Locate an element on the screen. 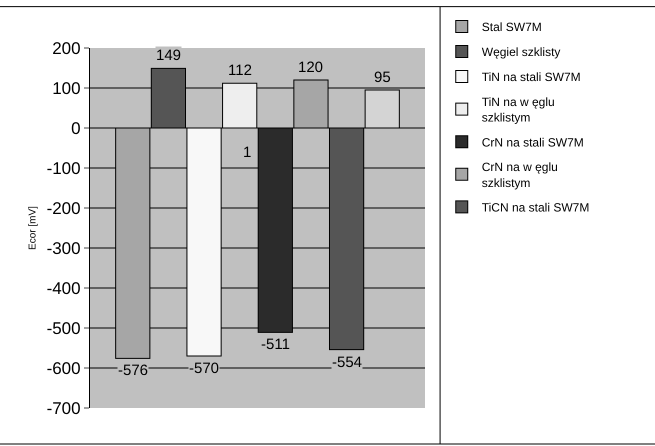 This screenshot has height=446, width=655. data-label: -511 is located at coordinates (275, 344).